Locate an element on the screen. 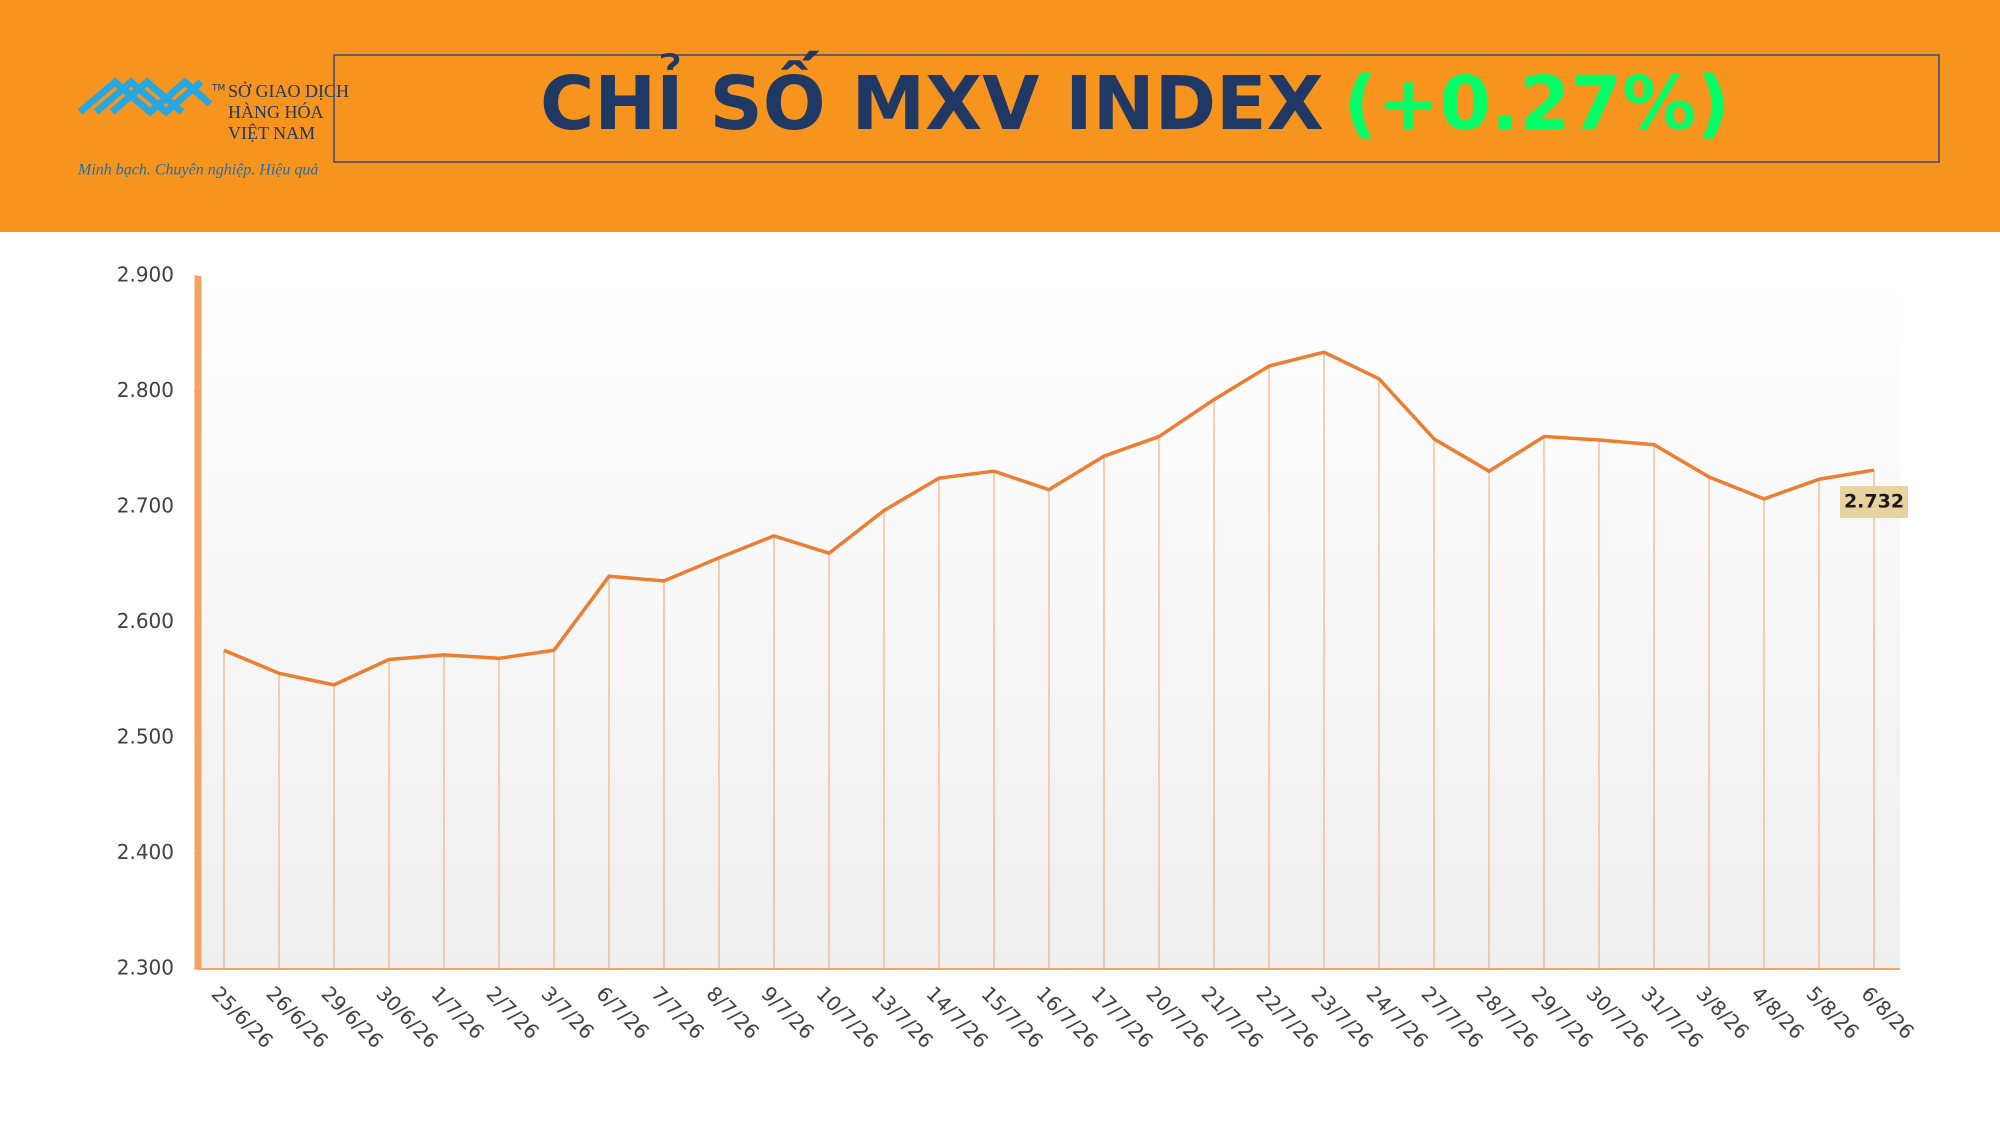  x-tick-label: 6/8/26 is located at coordinates (1888, 1012).